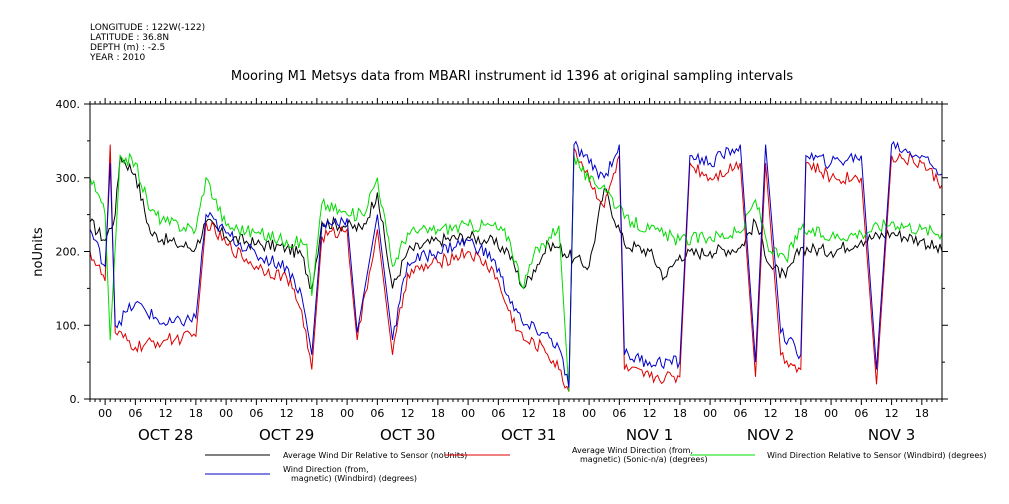 Image resolution: width=1009 pixels, height=504 pixels. Describe the element at coordinates (891, 435) in the screenshot. I see `x-day-label: NOV 3` at that location.